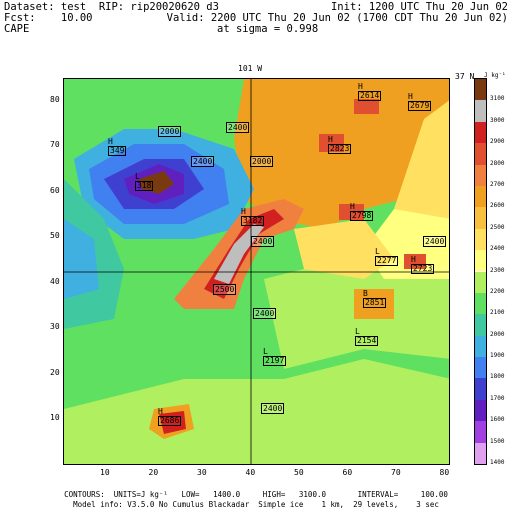  What do you see at coordinates (497, 249) in the screenshot?
I see `legend-label: 2400` at bounding box center [497, 249].